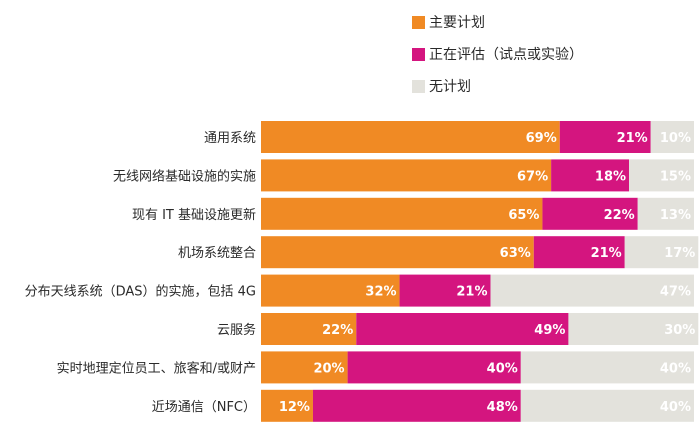 The width and height of the screenshot is (700, 423). Describe the element at coordinates (549, 330) in the screenshot. I see `data-label: 49%` at that location.